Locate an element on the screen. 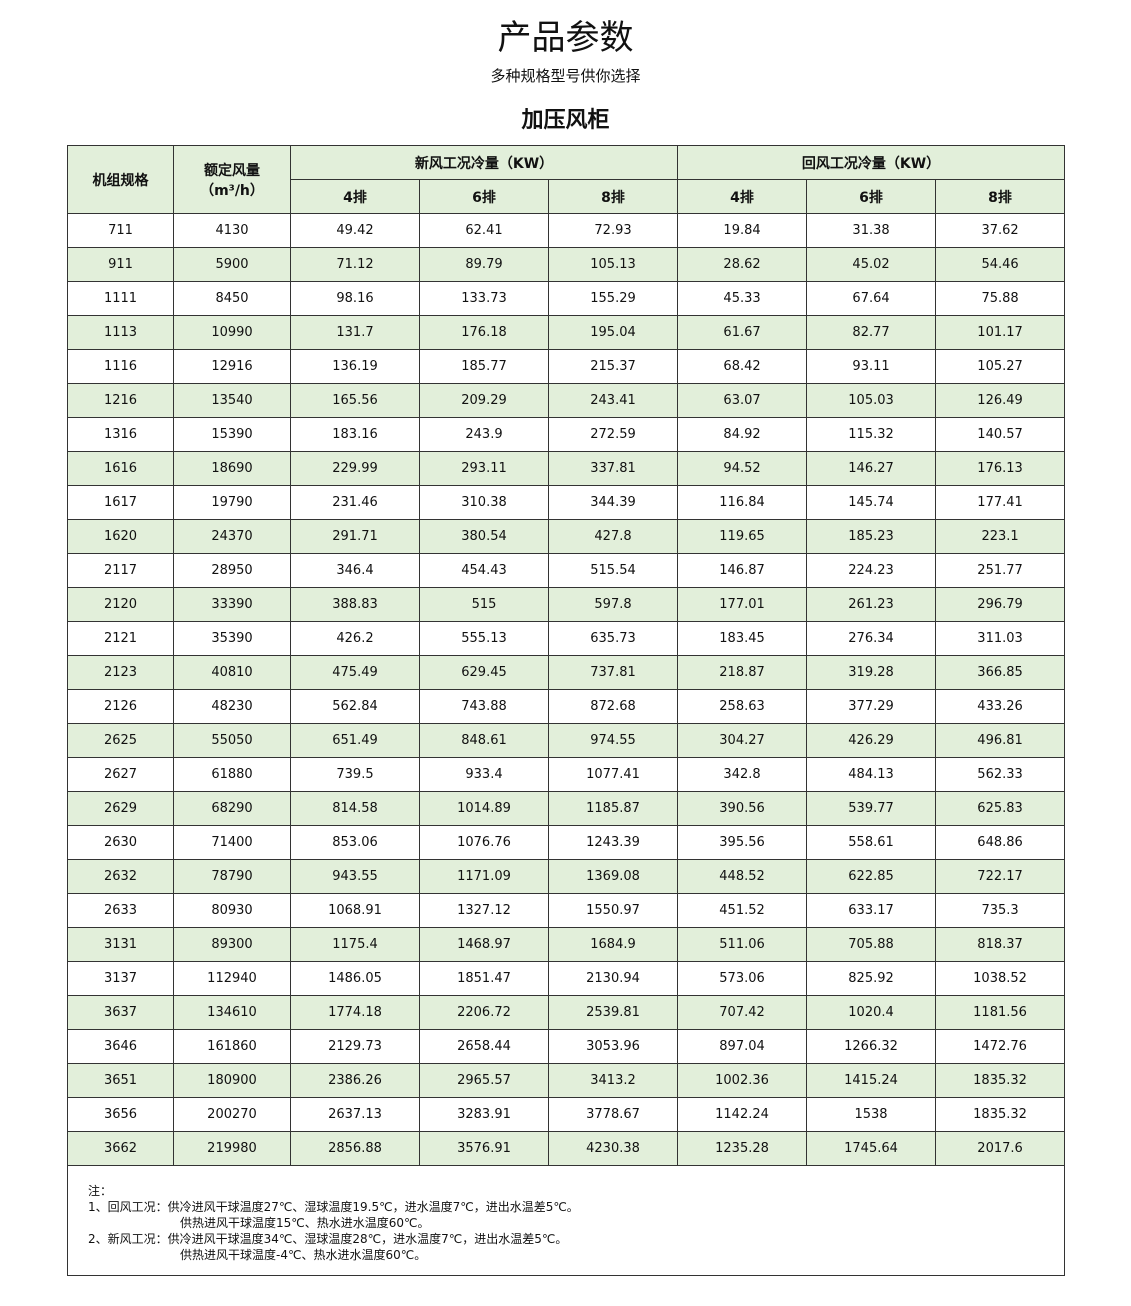 The width and height of the screenshot is (1131, 1306). data-cell: 116.84 is located at coordinates (742, 502).